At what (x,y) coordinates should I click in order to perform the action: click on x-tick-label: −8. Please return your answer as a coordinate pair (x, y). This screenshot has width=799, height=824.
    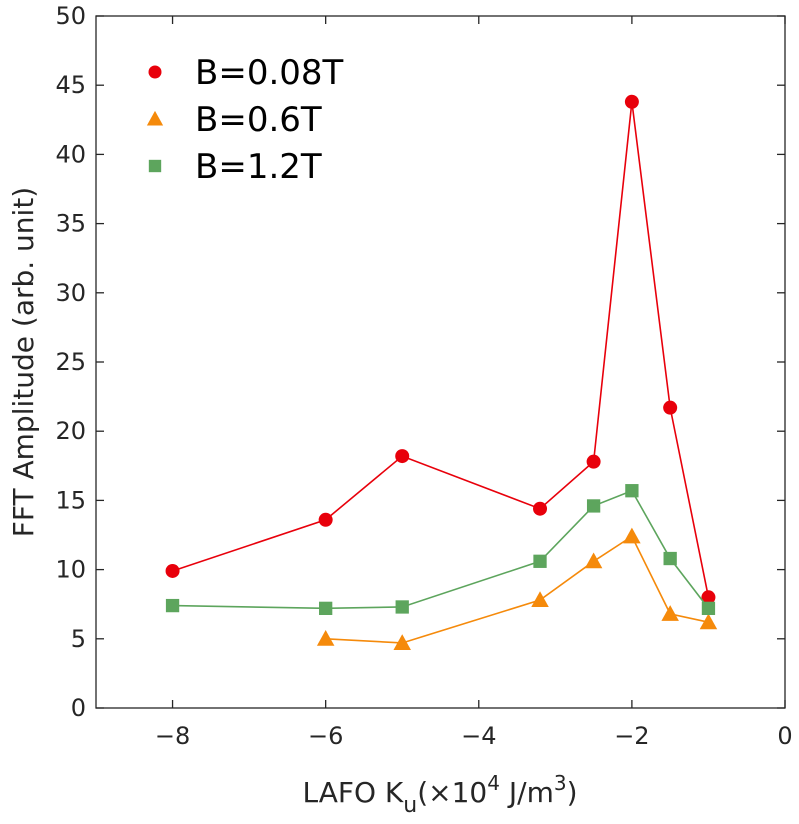
    Looking at the image, I should click on (172, 736).